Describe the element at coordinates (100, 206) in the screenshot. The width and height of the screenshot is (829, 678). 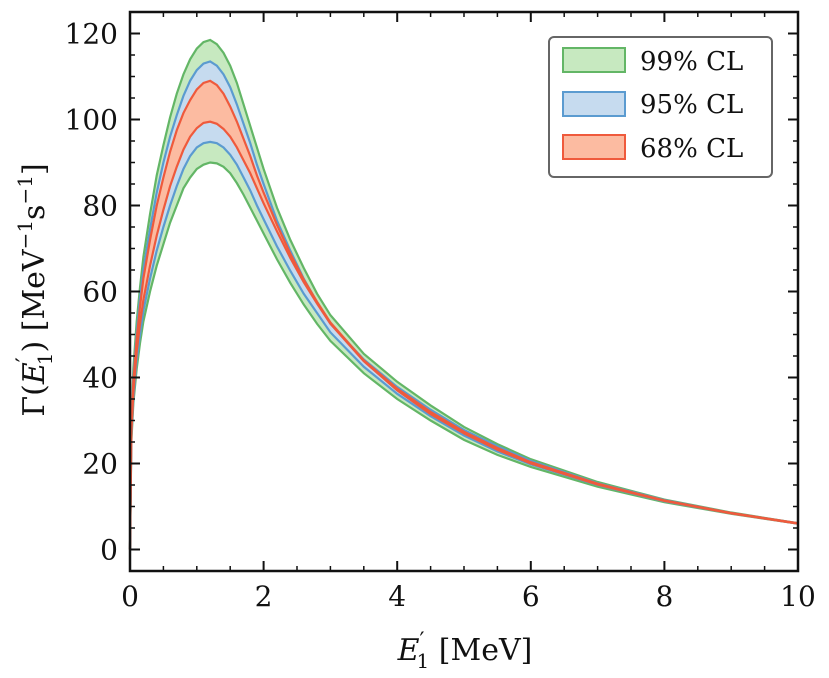
I see `y-tick-label: 80` at that location.